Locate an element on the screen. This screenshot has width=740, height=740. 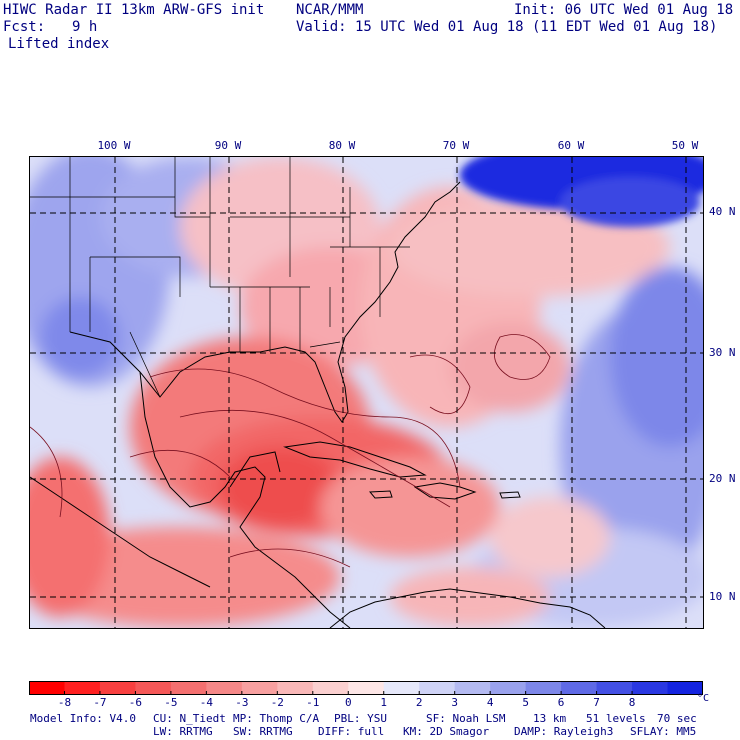
color-scale-tick-label: -6 is located at coordinates (135, 702).